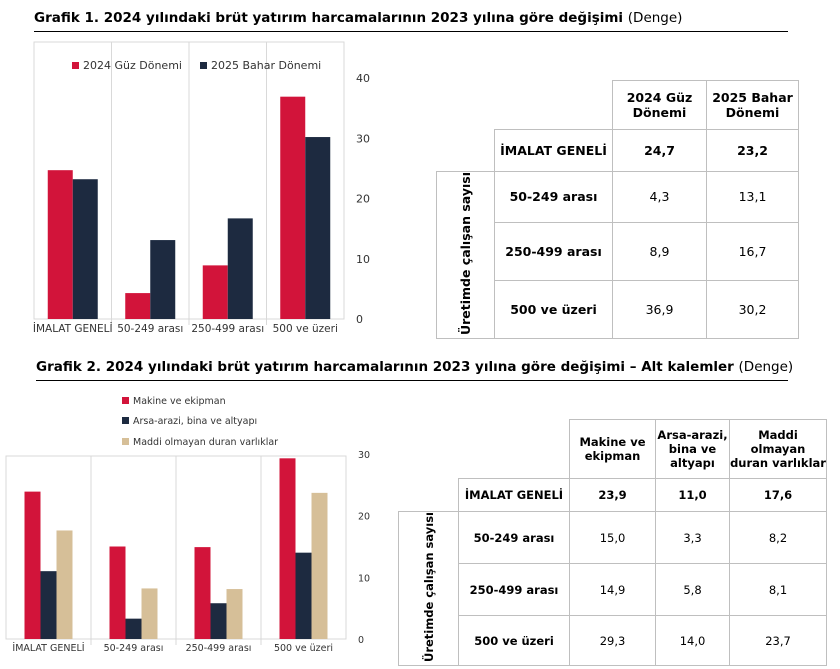  I want to click on table2-general-label: İMALAT GENELİ, so click(514, 495).